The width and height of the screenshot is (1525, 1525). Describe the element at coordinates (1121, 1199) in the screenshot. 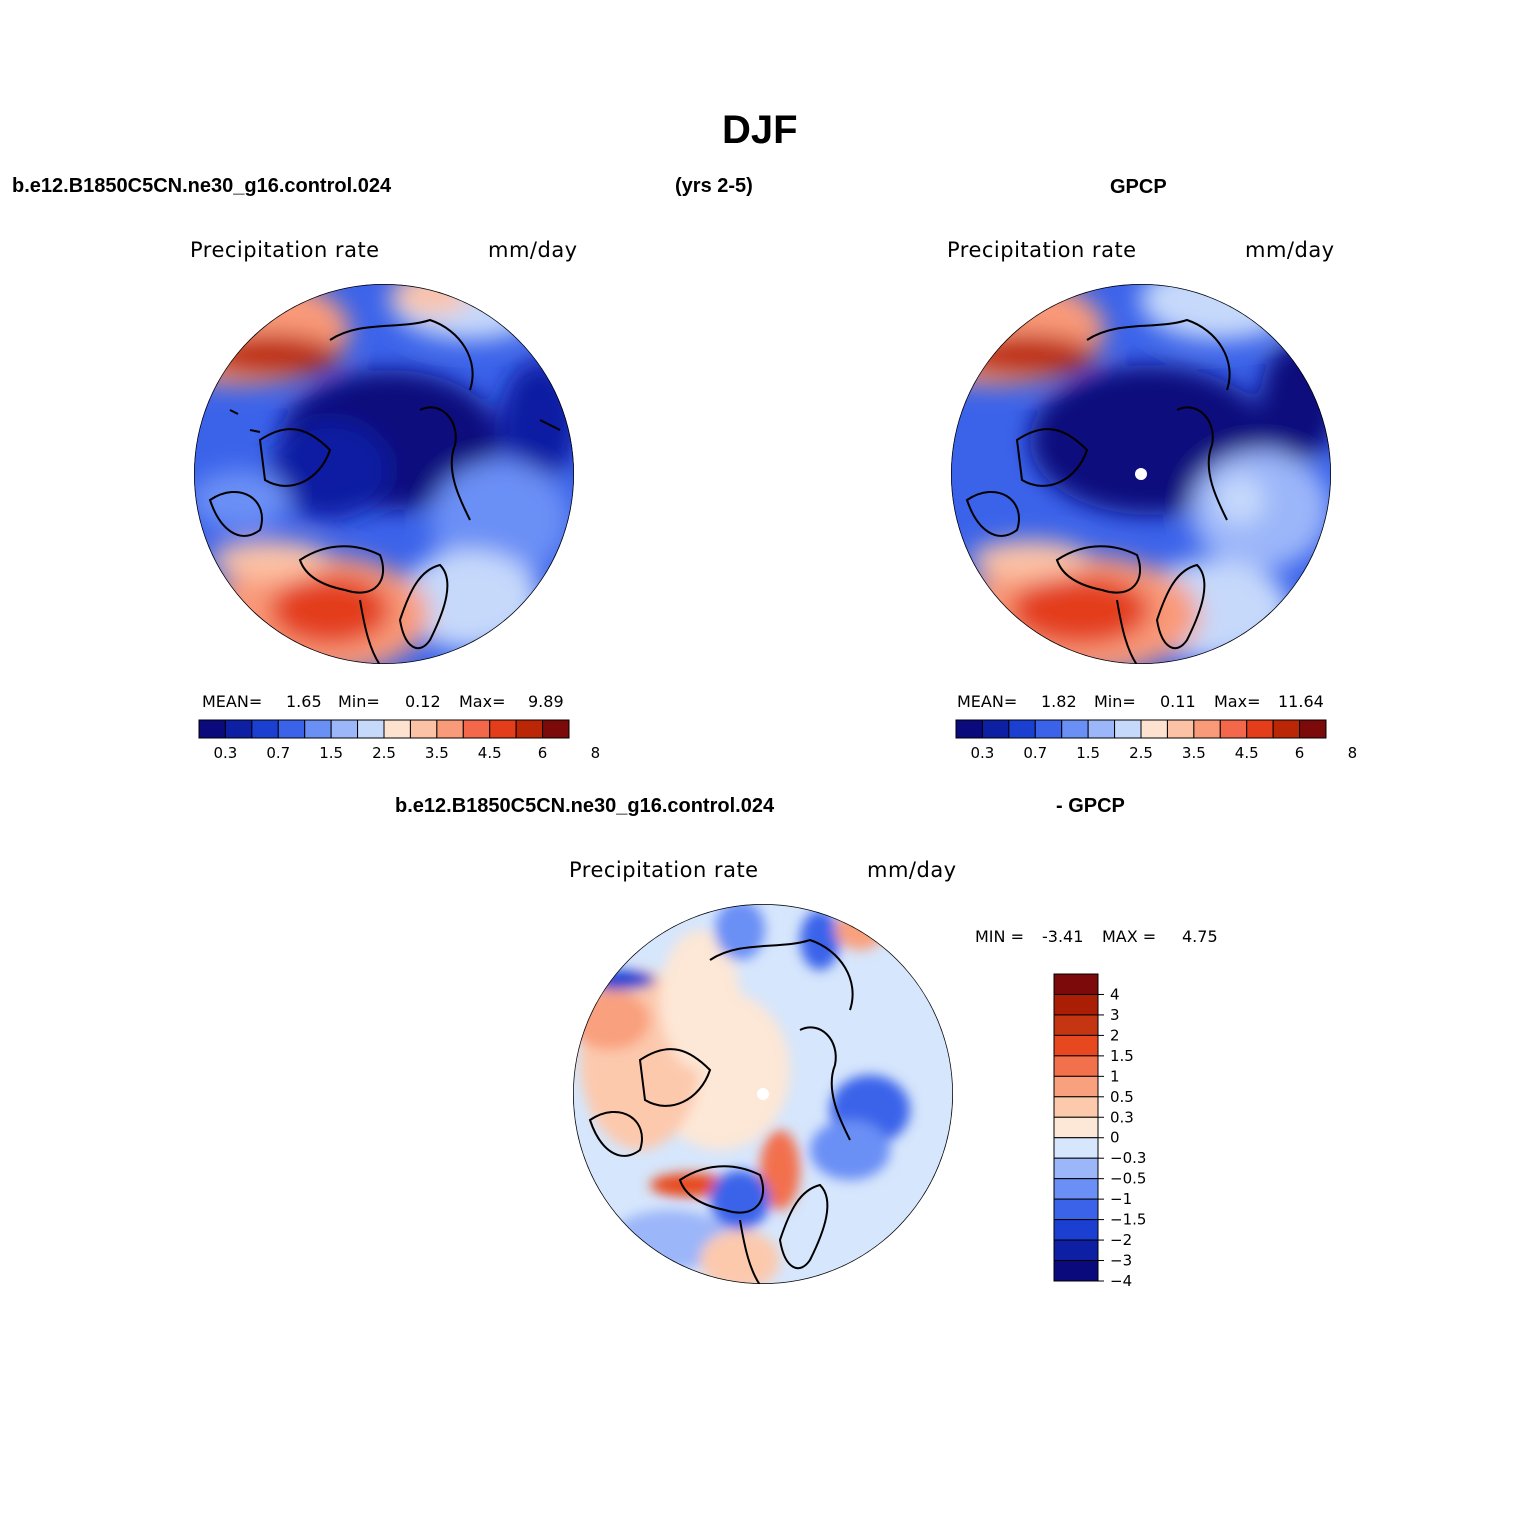

I see `colorbar-tick-label: −1` at that location.